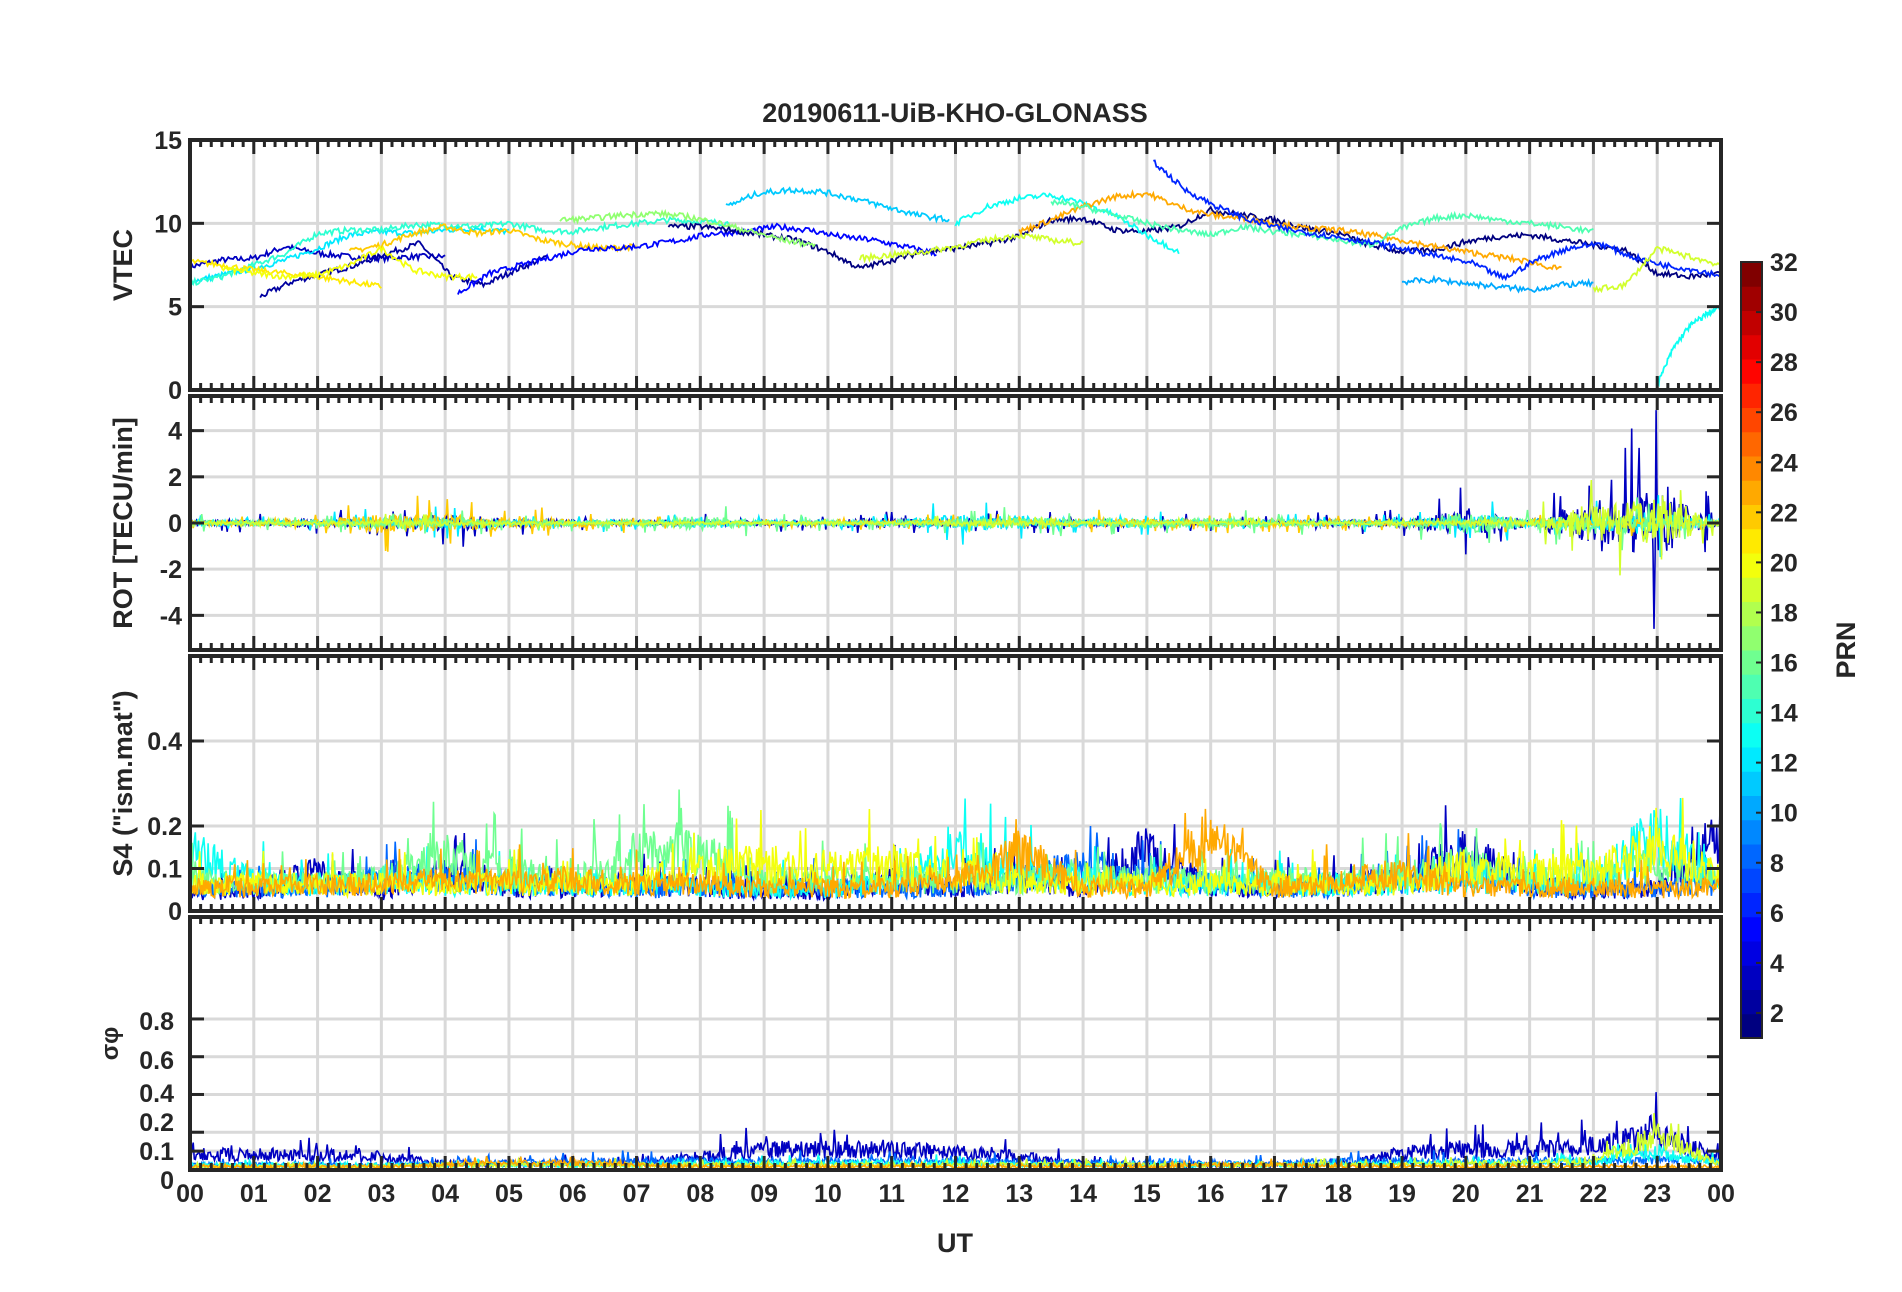 The image size is (1902, 1292). I want to click on colorbar-tick-label: 28, so click(1784, 363).